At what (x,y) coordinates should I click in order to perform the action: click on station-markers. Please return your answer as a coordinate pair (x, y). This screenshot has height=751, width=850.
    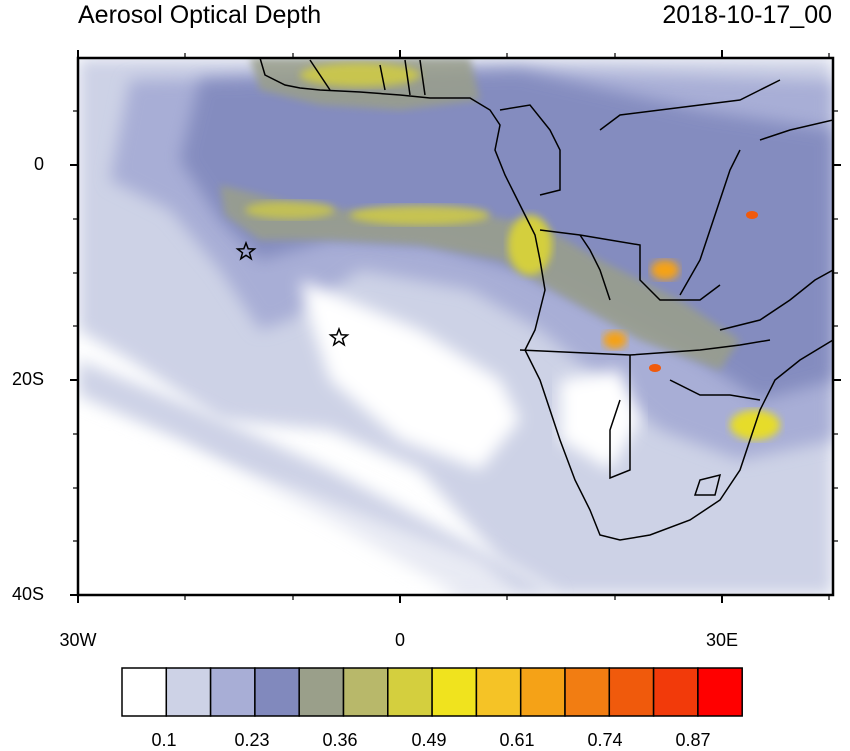
    Looking at the image, I should click on (292, 293).